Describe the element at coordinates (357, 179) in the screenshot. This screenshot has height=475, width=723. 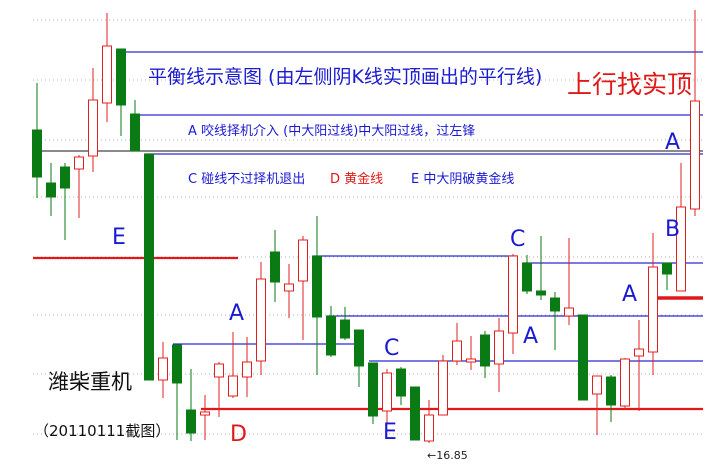
I see `legend-d: D 黄金线` at that location.